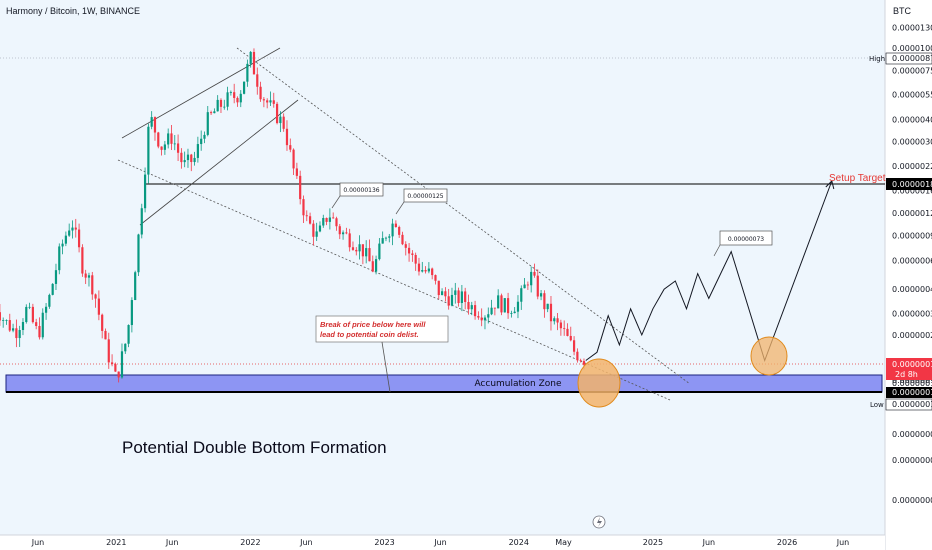 The height and width of the screenshot is (550, 932). I want to click on price-scale, so click(908, 275).